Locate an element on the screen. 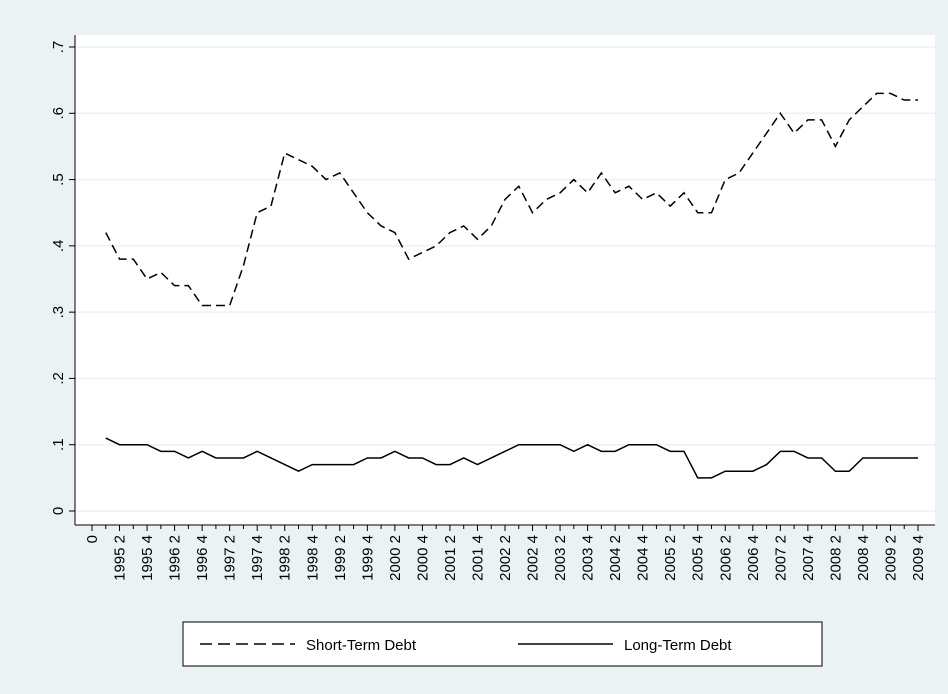  x-tick-label: 1999 2 is located at coordinates (340, 558).